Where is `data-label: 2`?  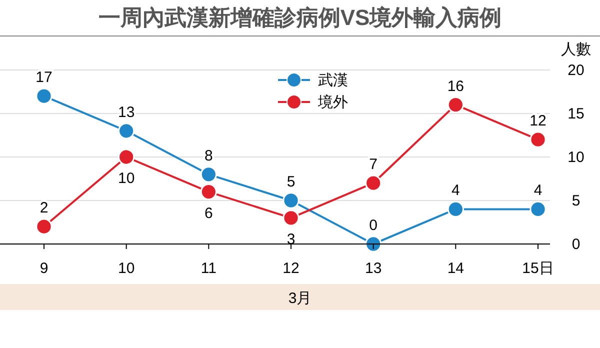
data-label: 2 is located at coordinates (44, 208).